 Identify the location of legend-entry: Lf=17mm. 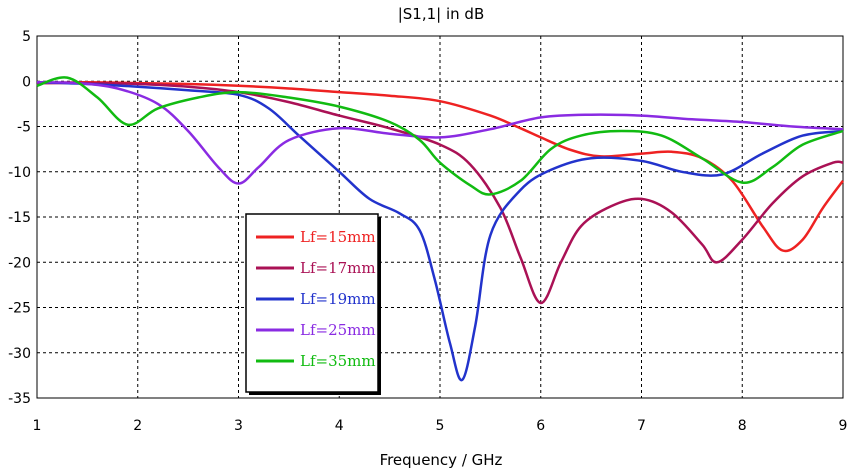
(338, 268).